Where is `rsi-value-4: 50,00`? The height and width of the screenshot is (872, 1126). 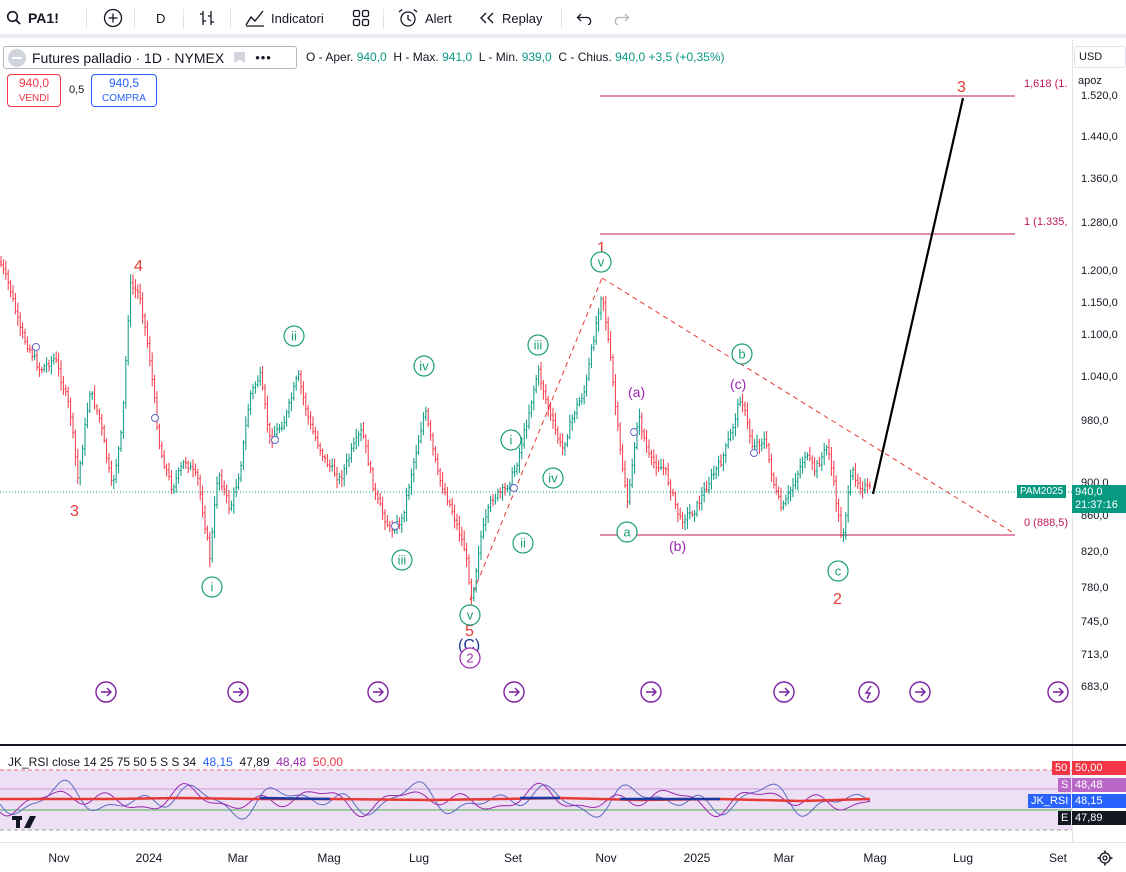 rsi-value-4: 50,00 is located at coordinates (327, 762).